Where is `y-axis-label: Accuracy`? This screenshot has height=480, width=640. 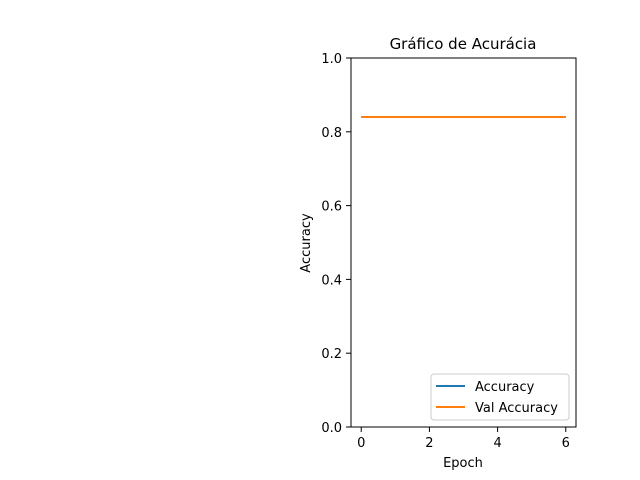
y-axis-label: Accuracy is located at coordinates (306, 243).